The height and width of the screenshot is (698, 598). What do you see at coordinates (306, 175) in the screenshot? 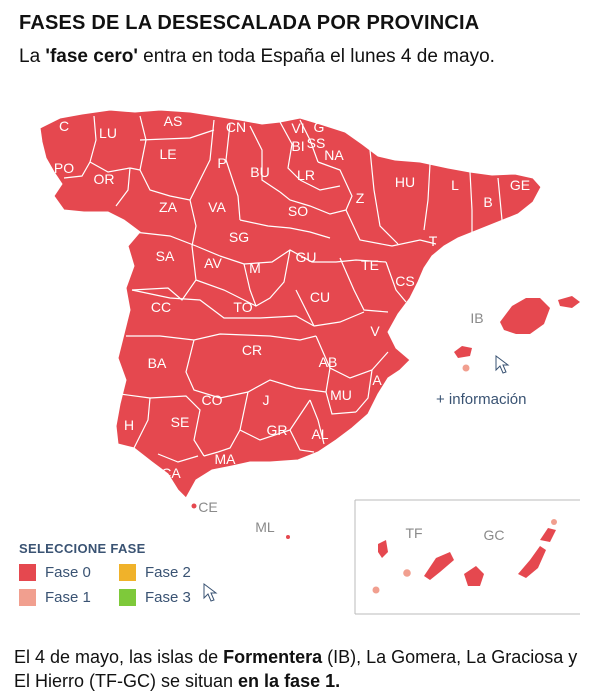
I see `province-label-lr: LR` at bounding box center [306, 175].